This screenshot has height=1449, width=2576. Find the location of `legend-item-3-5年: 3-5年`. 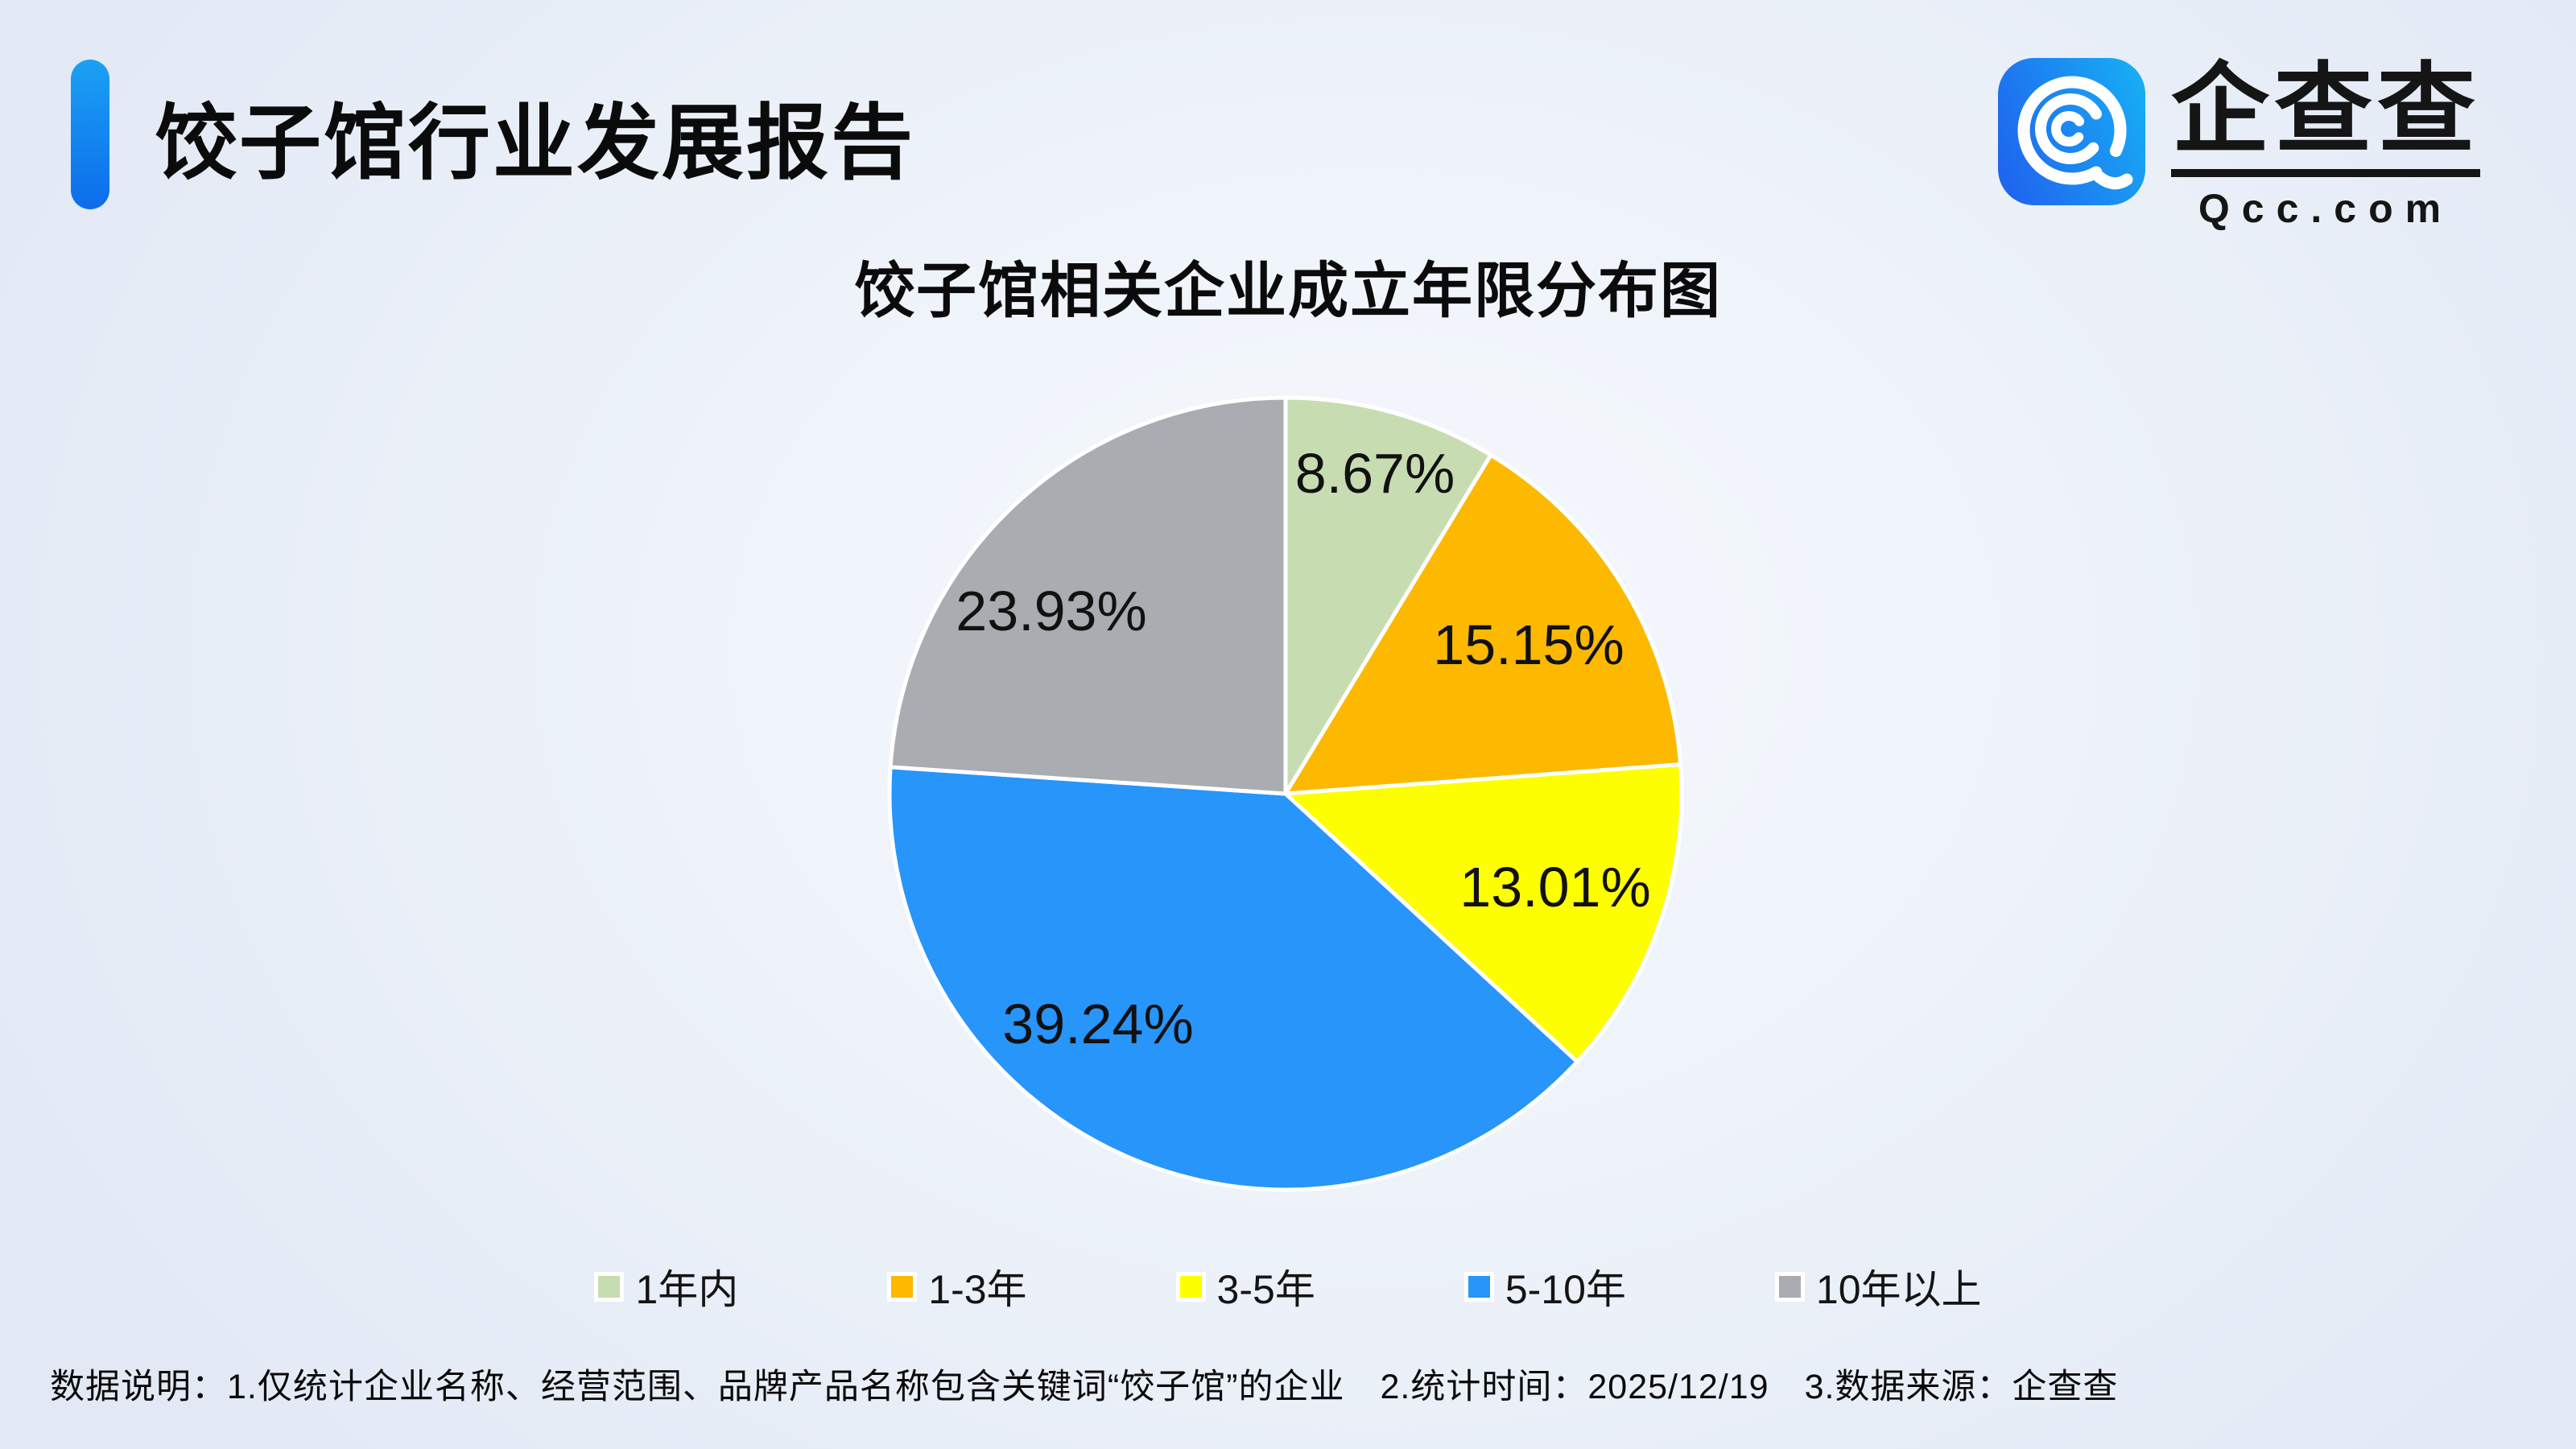

legend-item-3-5年: 3-5年 is located at coordinates (1245, 1286).